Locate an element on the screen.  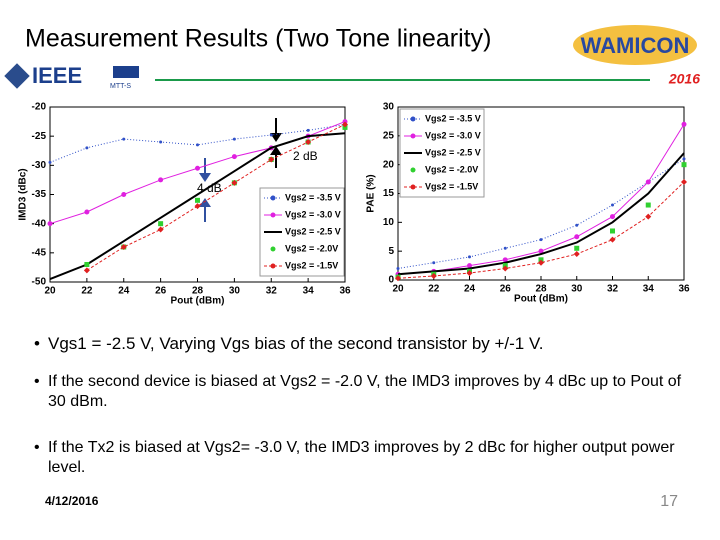
y-tick-label: 25 is located at coordinates (389, 135).